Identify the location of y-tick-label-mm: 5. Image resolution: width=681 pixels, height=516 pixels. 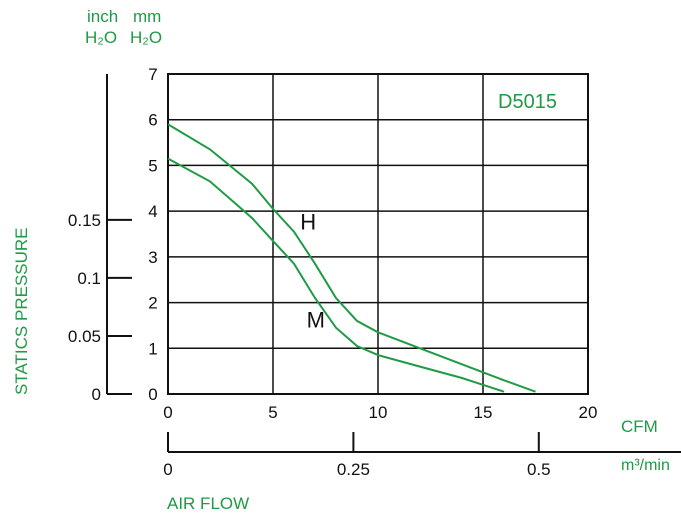
(152, 165).